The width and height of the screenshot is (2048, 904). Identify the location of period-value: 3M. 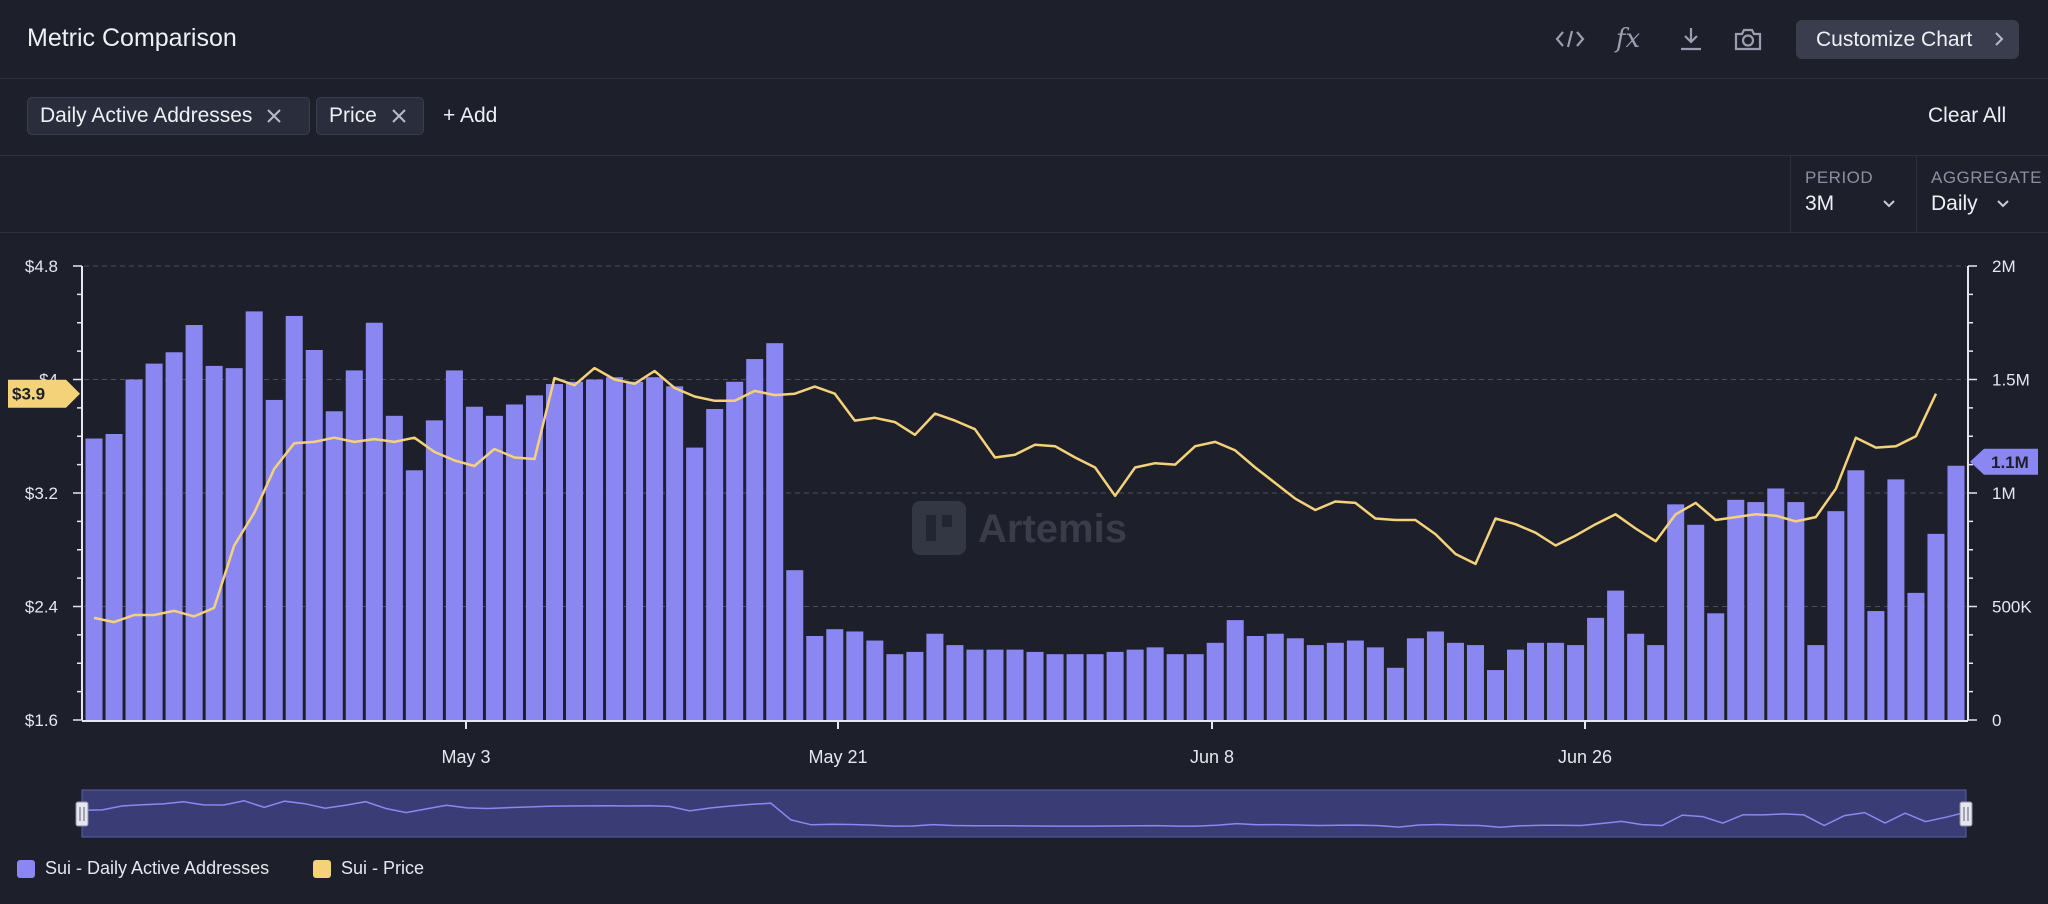
(1820, 203).